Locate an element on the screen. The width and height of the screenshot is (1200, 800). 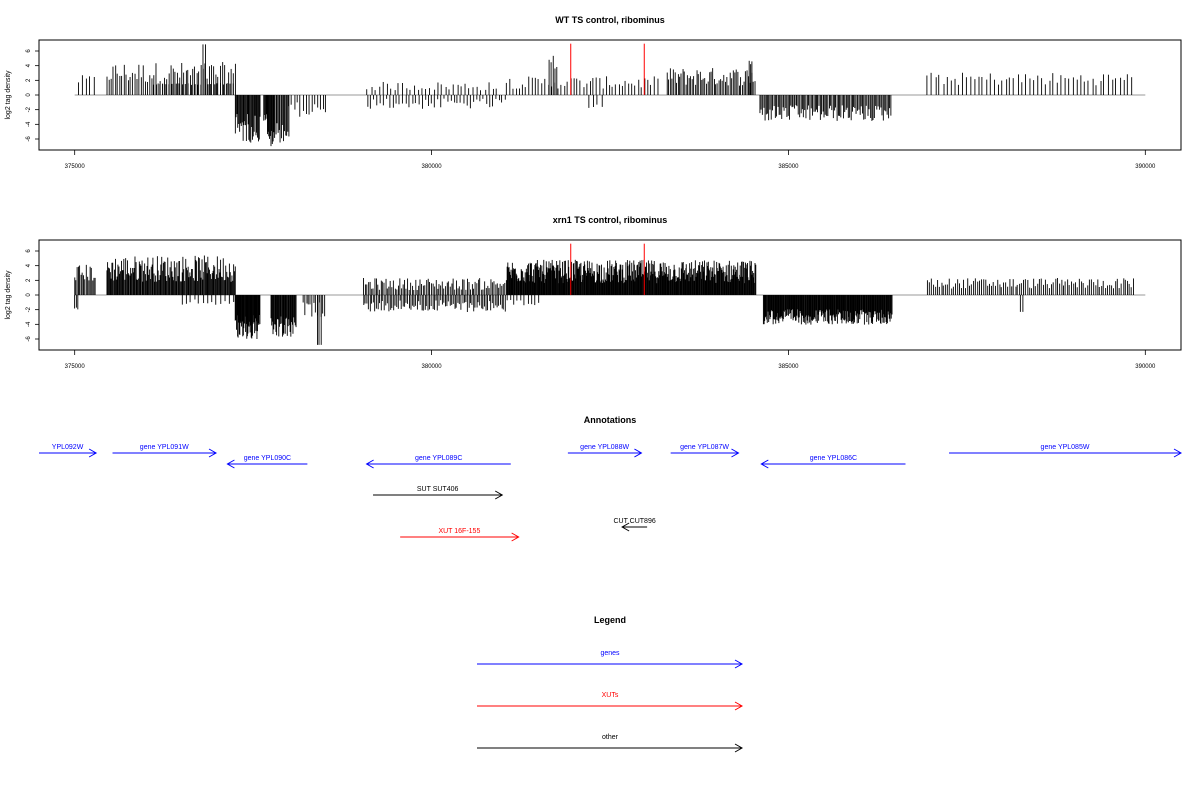
legend-items: genes XUTs other is located at coordinates (610, 701).